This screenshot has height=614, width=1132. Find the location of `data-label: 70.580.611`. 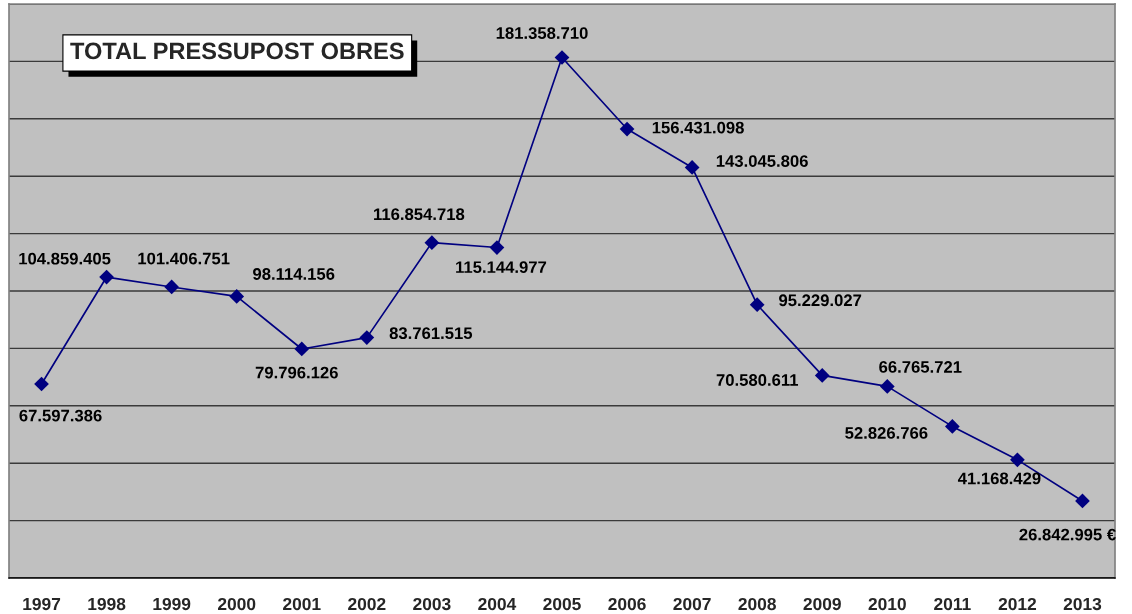

data-label: 70.580.611 is located at coordinates (757, 380).